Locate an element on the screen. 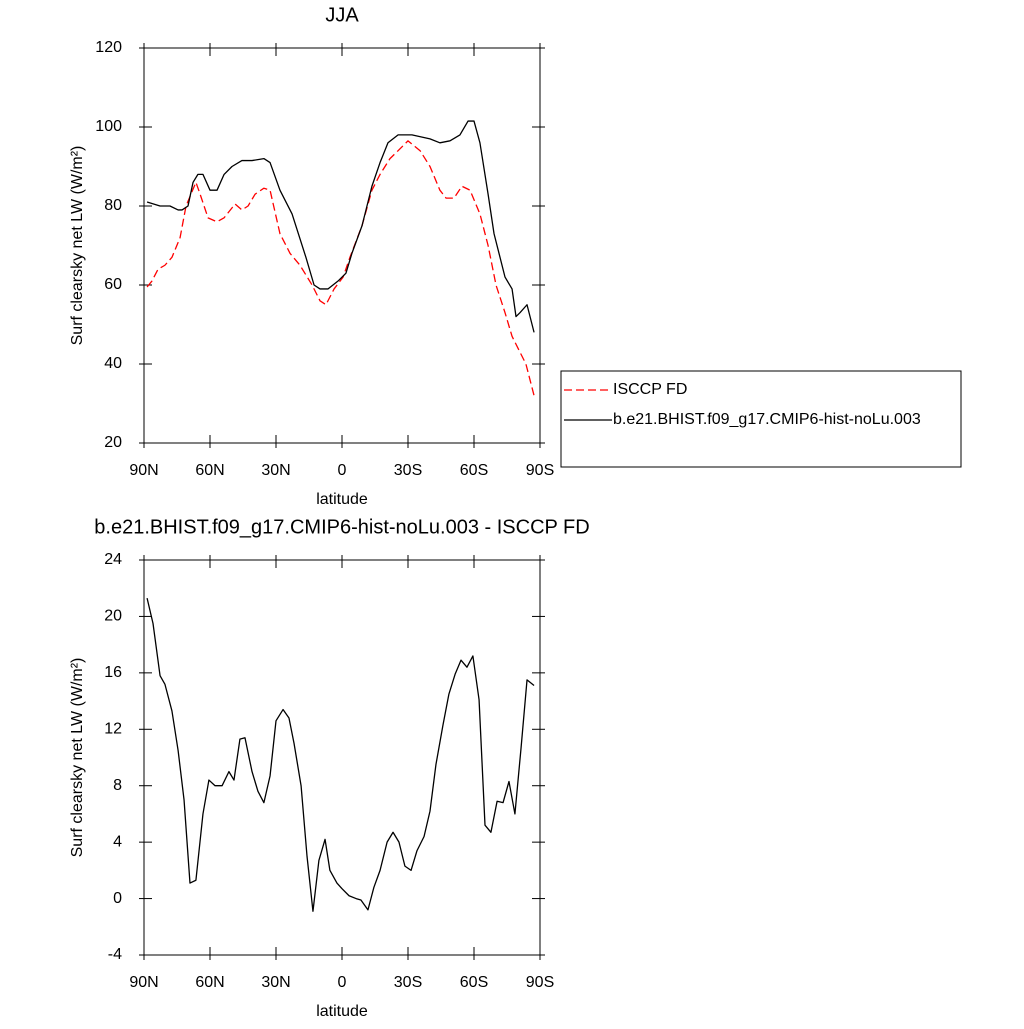 The width and height of the screenshot is (1024, 1029). y-tick-label: 16 is located at coordinates (113, 672).